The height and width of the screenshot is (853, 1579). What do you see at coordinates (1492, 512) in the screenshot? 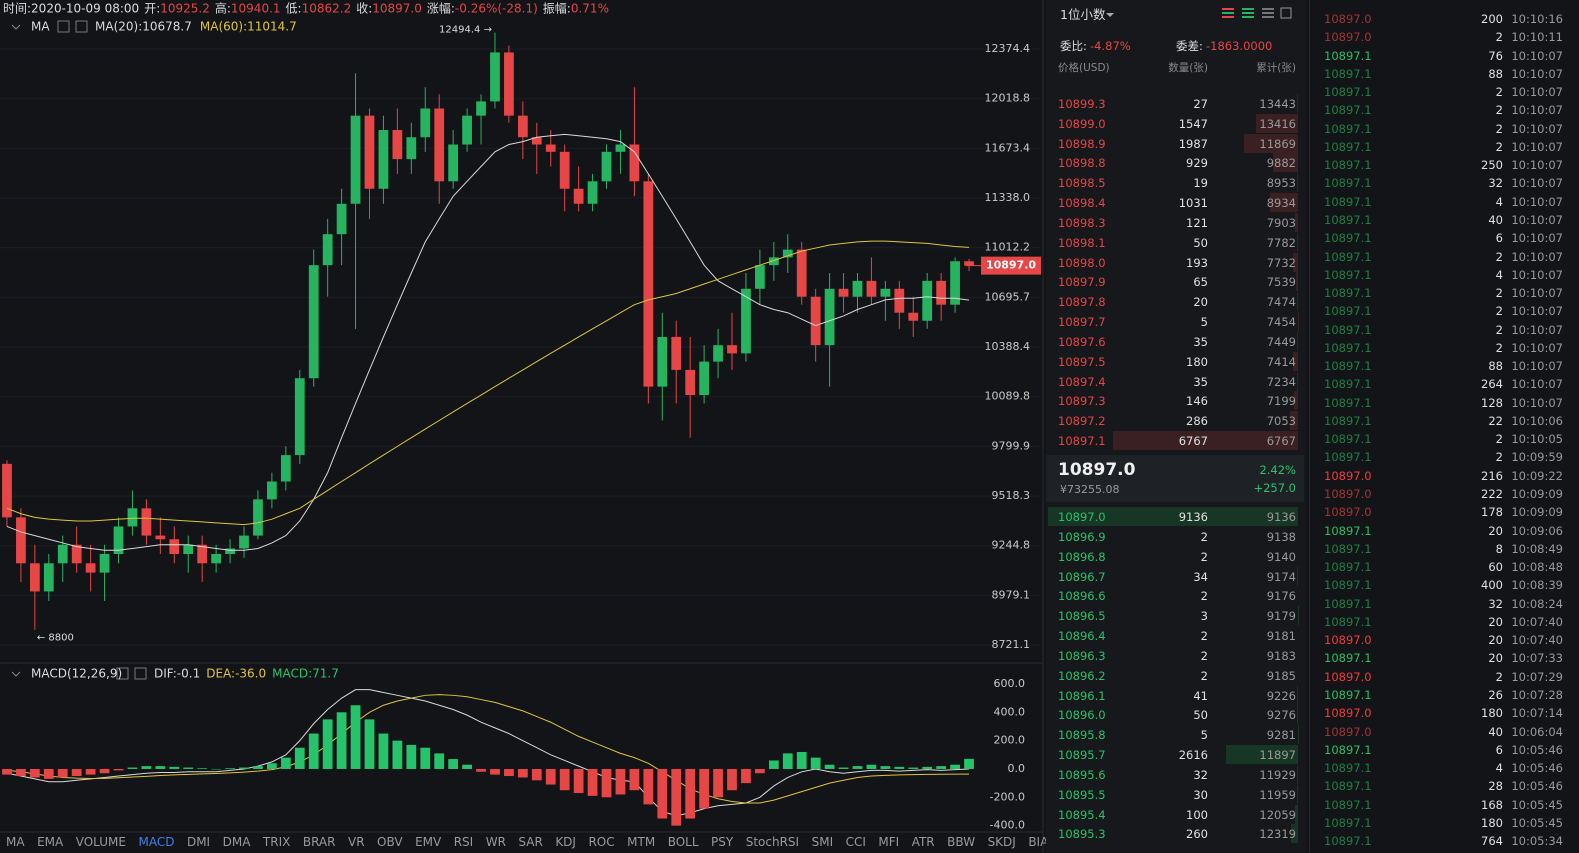
I see `trade-quantity: 178` at bounding box center [1492, 512].